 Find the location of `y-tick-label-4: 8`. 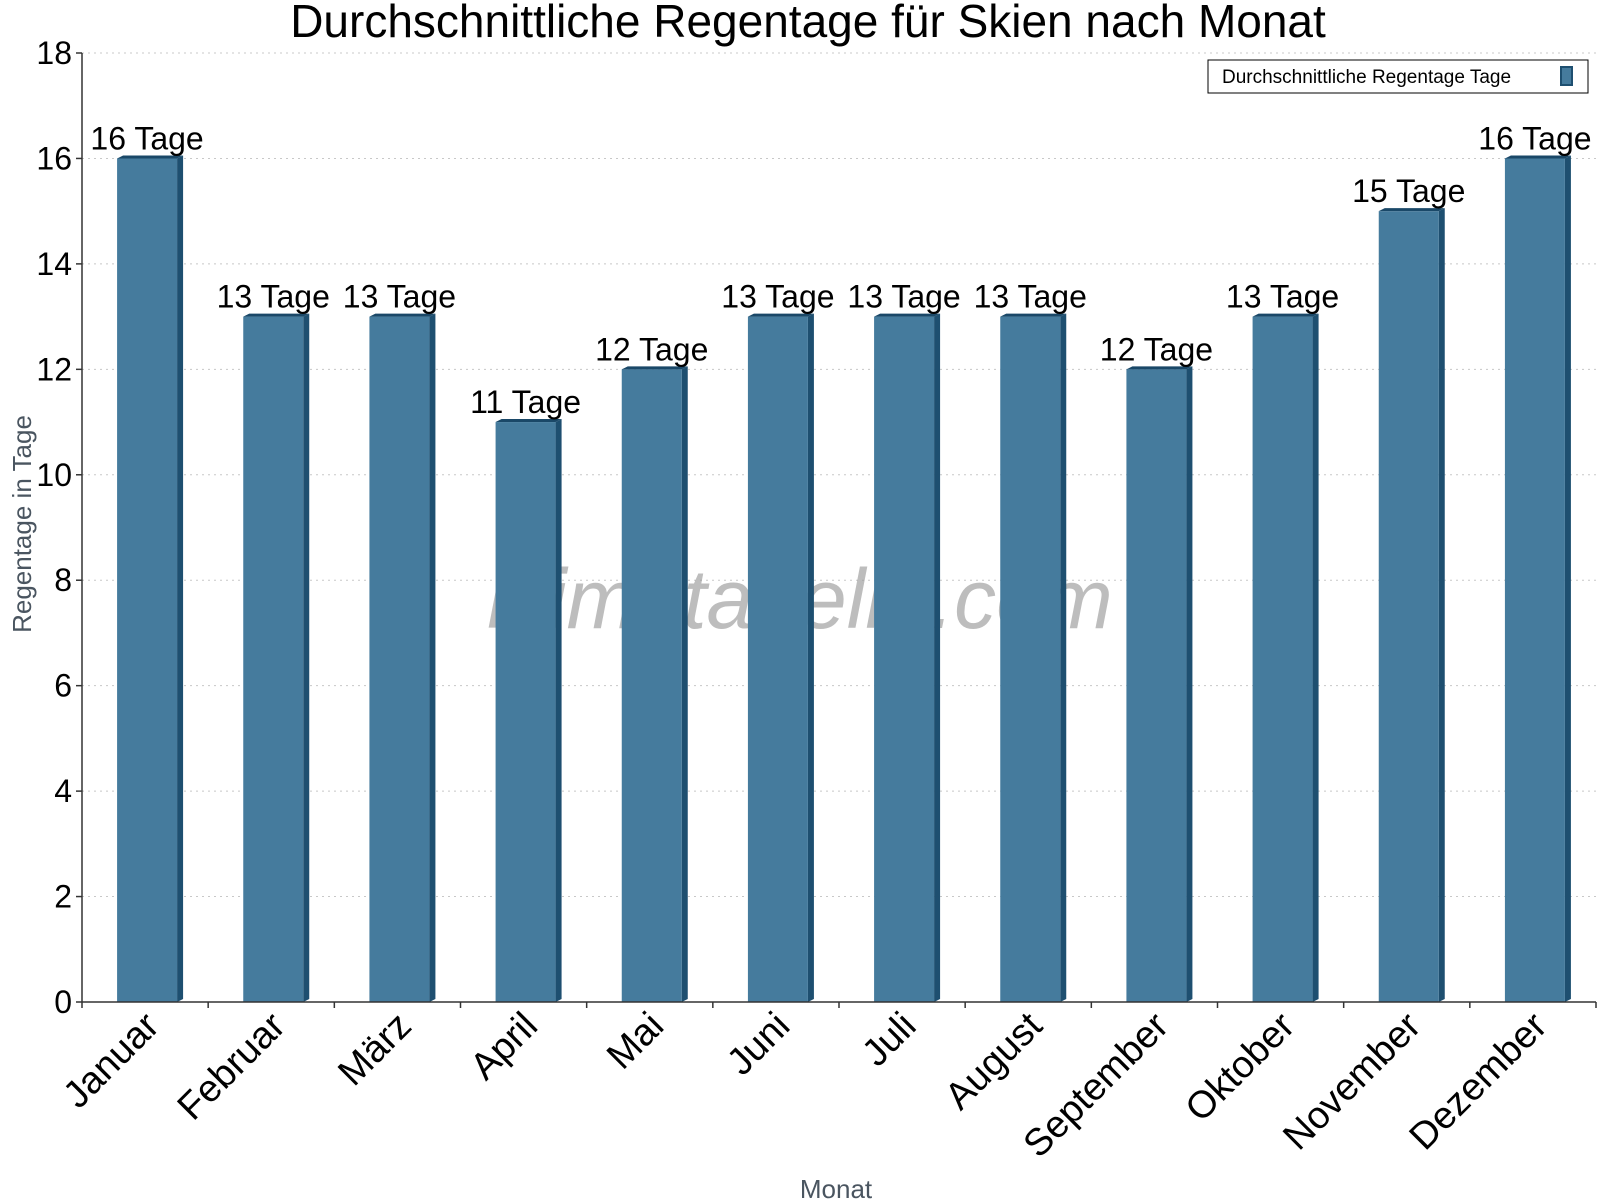

y-tick-label-4: 8 is located at coordinates (63, 580).